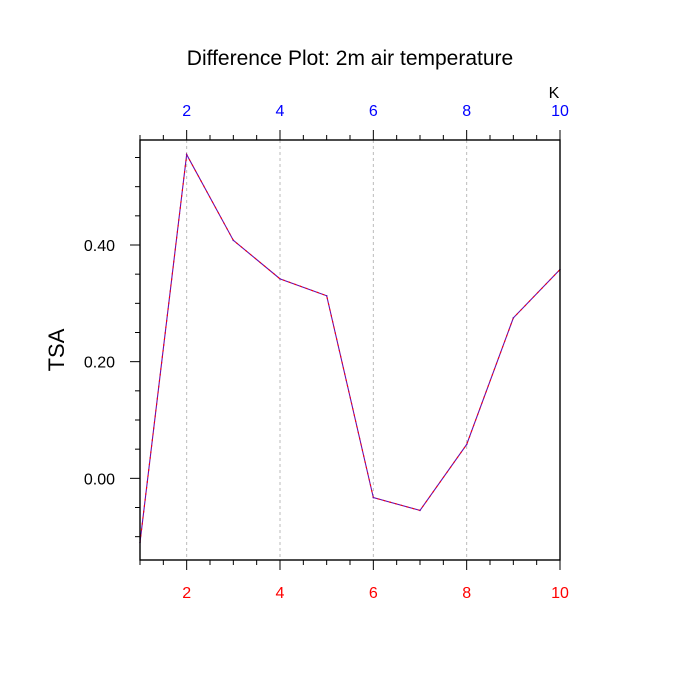 The image size is (700, 700). What do you see at coordinates (186, 111) in the screenshot?
I see `x-tick-label-top: 2` at bounding box center [186, 111].